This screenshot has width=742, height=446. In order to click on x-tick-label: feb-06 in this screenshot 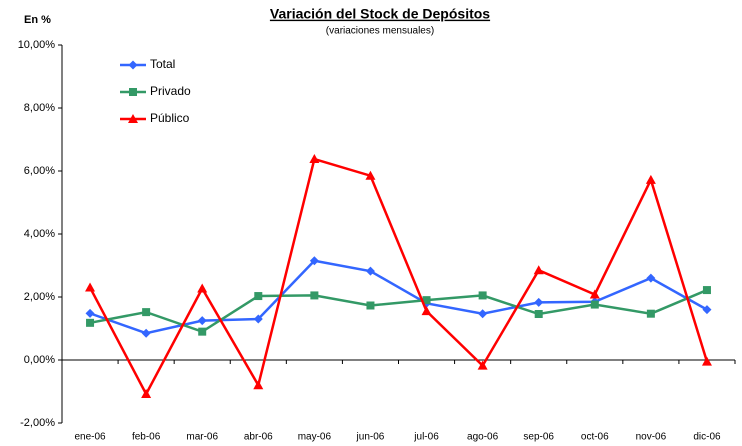, I will do `click(146, 437)`.